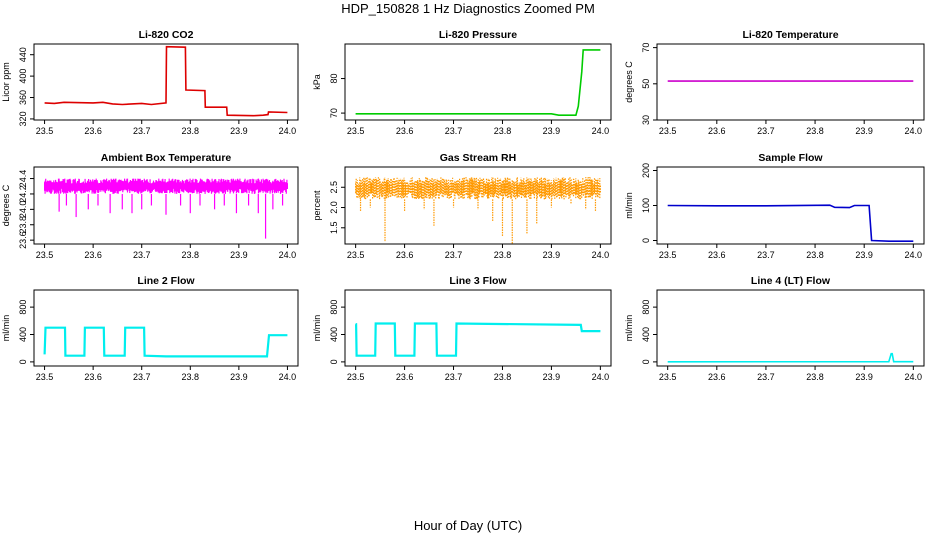 The width and height of the screenshot is (936, 540). What do you see at coordinates (790, 35) in the screenshot?
I see `plot-title: Li-820 Temperature` at bounding box center [790, 35].